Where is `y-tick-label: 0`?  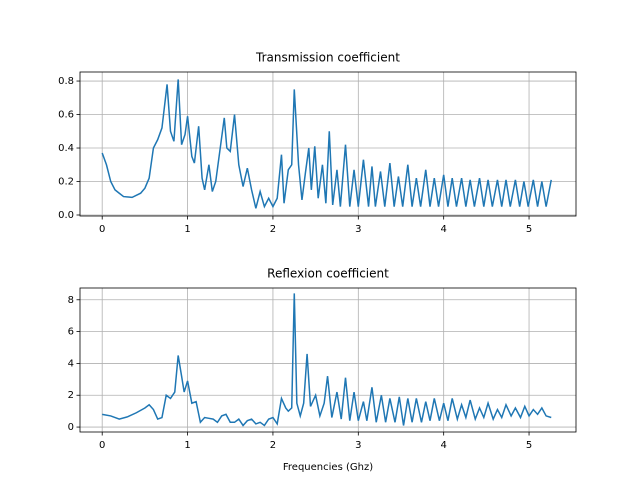
y-tick-label: 0 is located at coordinates (71, 427).